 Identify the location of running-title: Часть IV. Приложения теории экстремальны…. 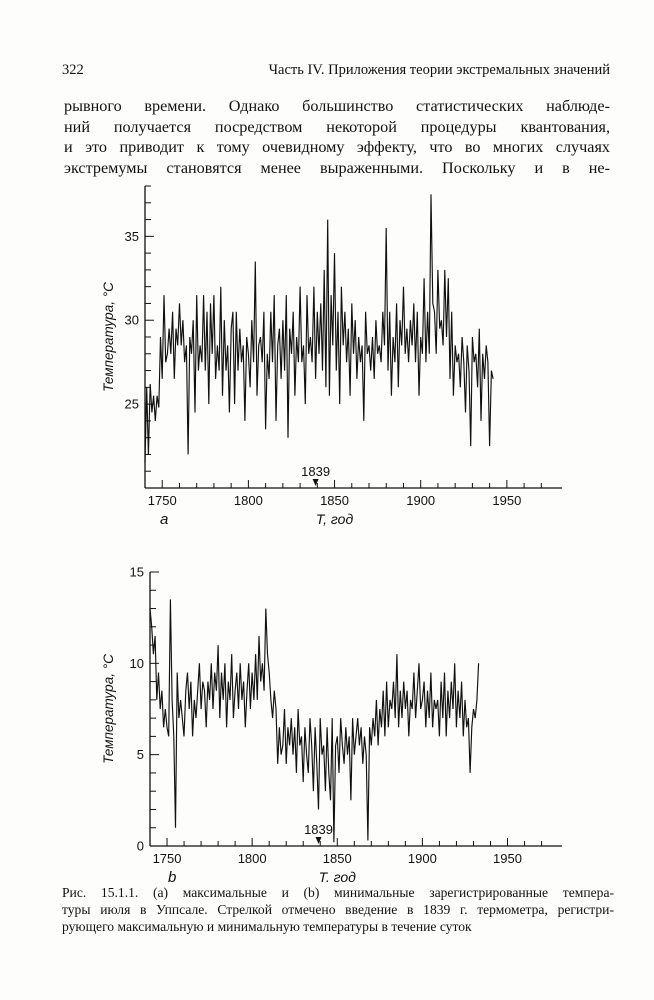
(439, 70).